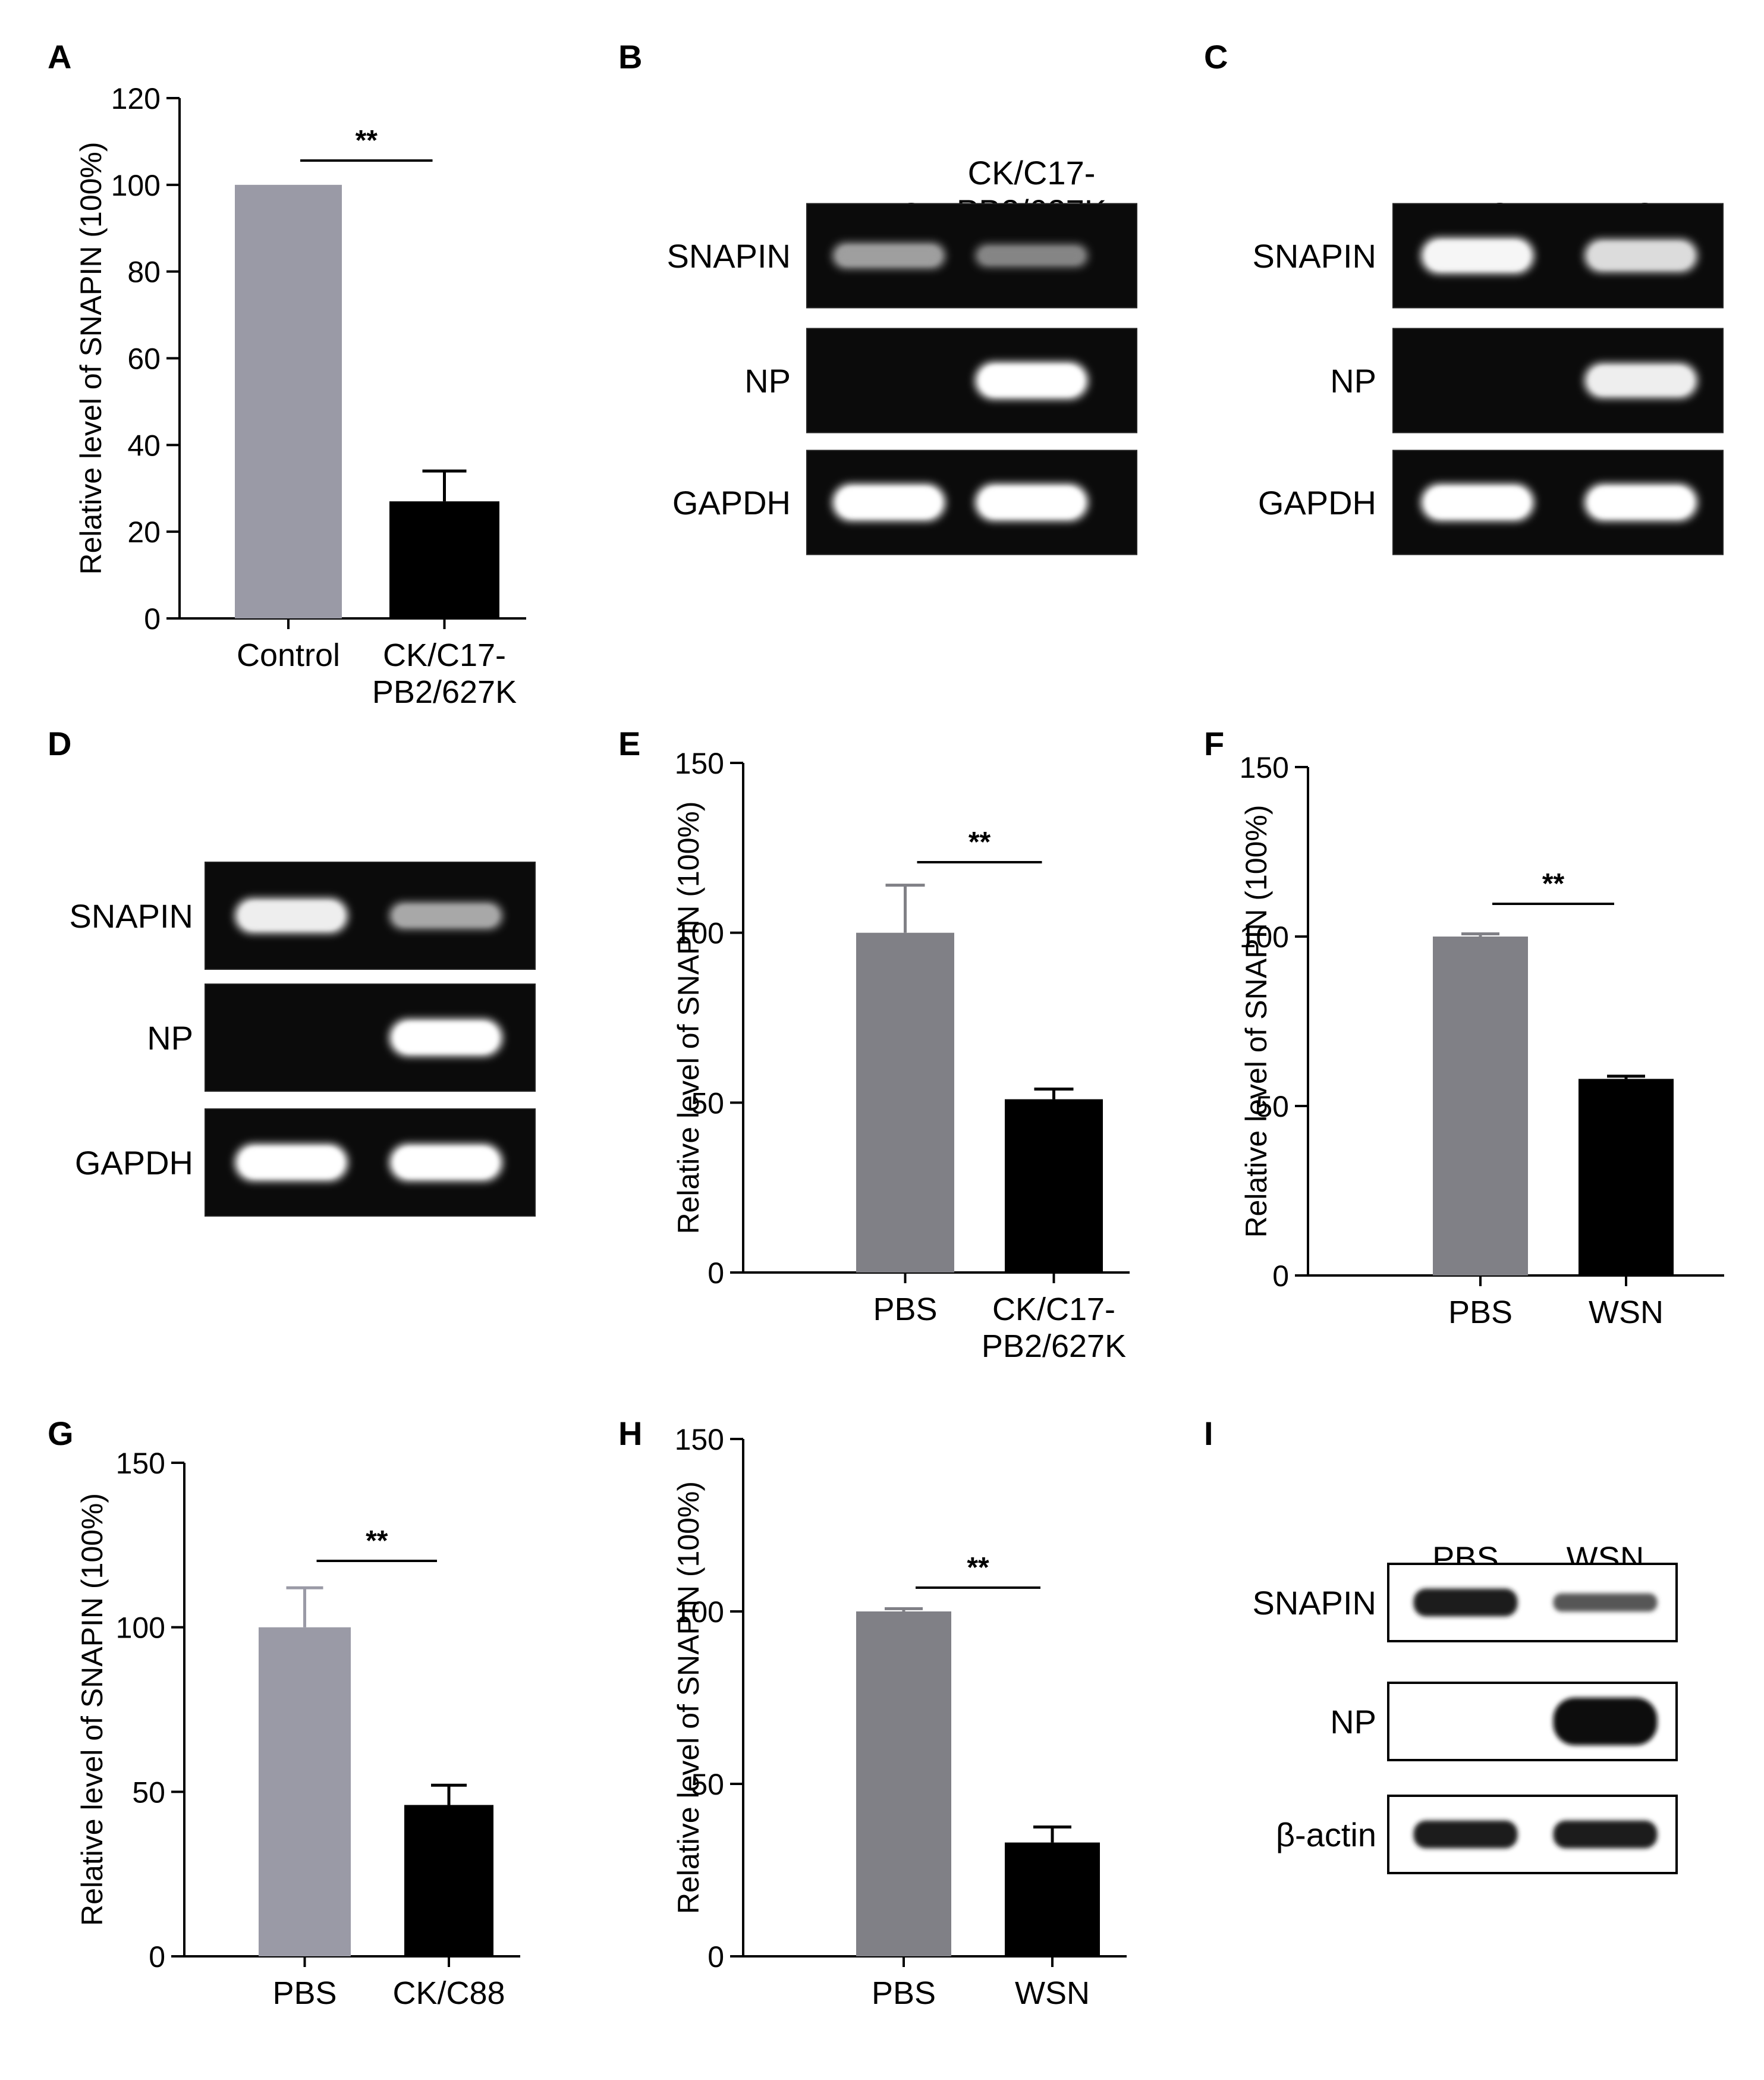  I want to click on panel-letter-g: G, so click(61, 1433).